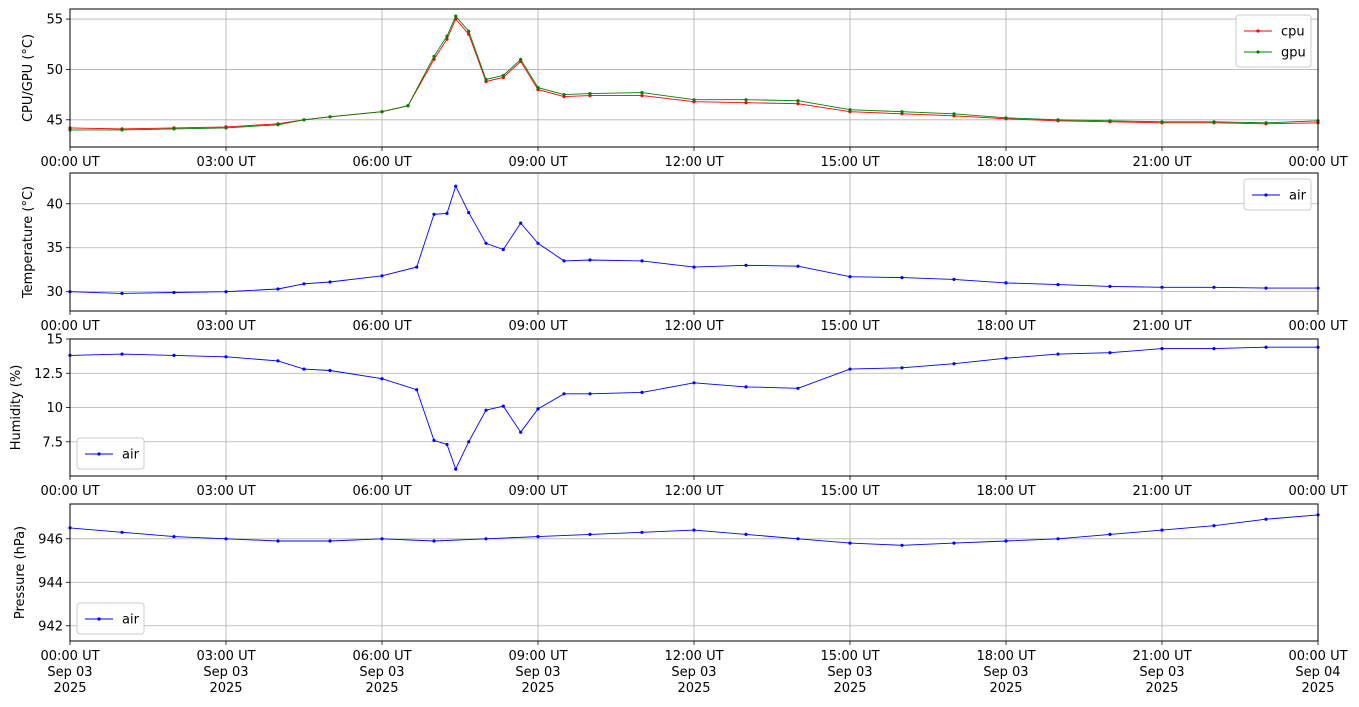  Describe the element at coordinates (54, 204) in the screenshot. I see `y-tick-label: 40` at that location.